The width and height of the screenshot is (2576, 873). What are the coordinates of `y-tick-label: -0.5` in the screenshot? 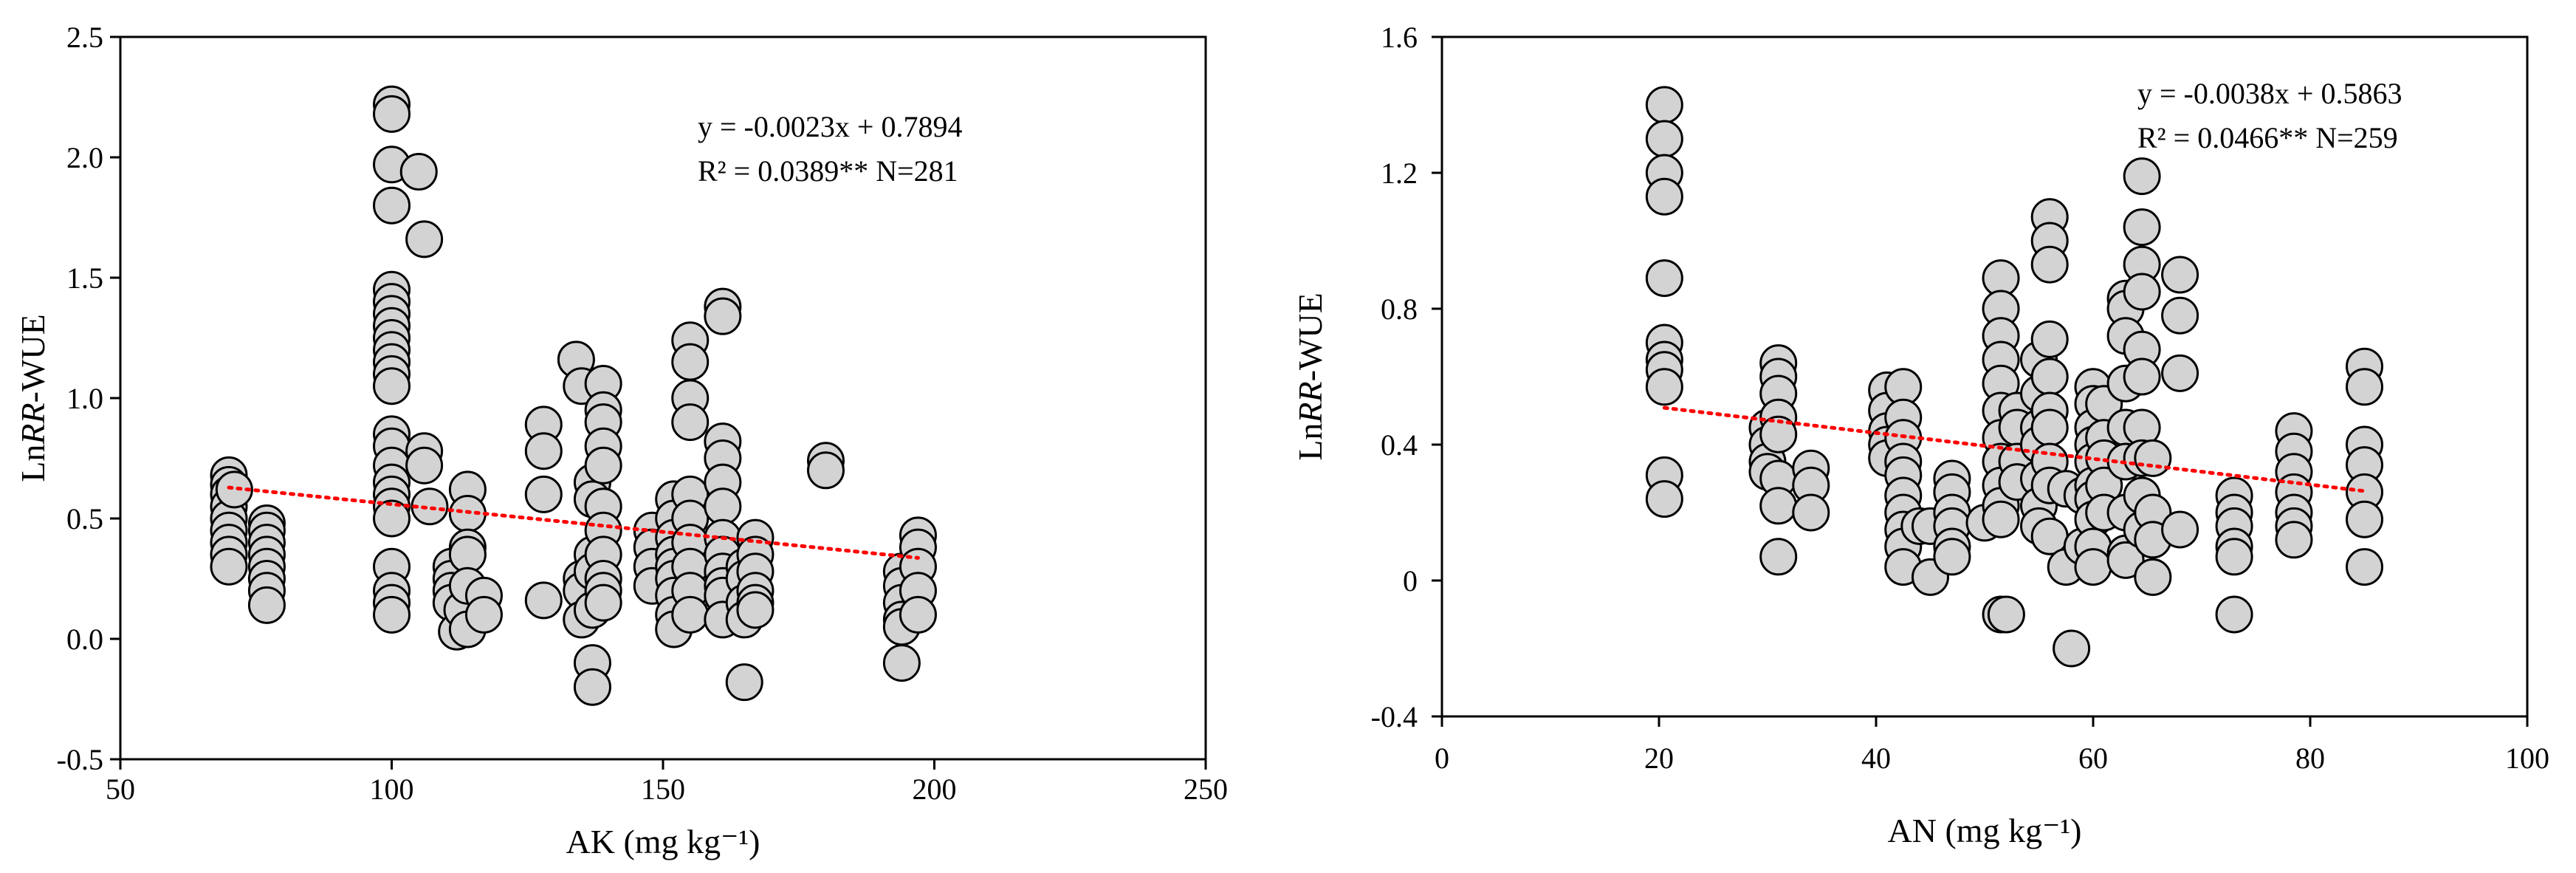 It's located at (80, 760).